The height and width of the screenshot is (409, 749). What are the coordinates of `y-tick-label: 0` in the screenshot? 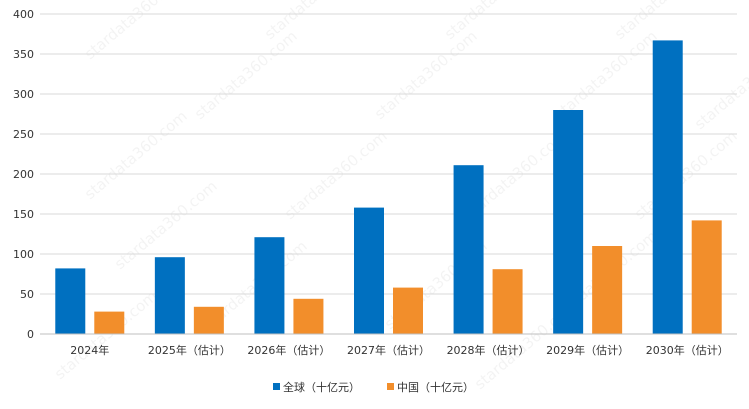 It's located at (30, 334).